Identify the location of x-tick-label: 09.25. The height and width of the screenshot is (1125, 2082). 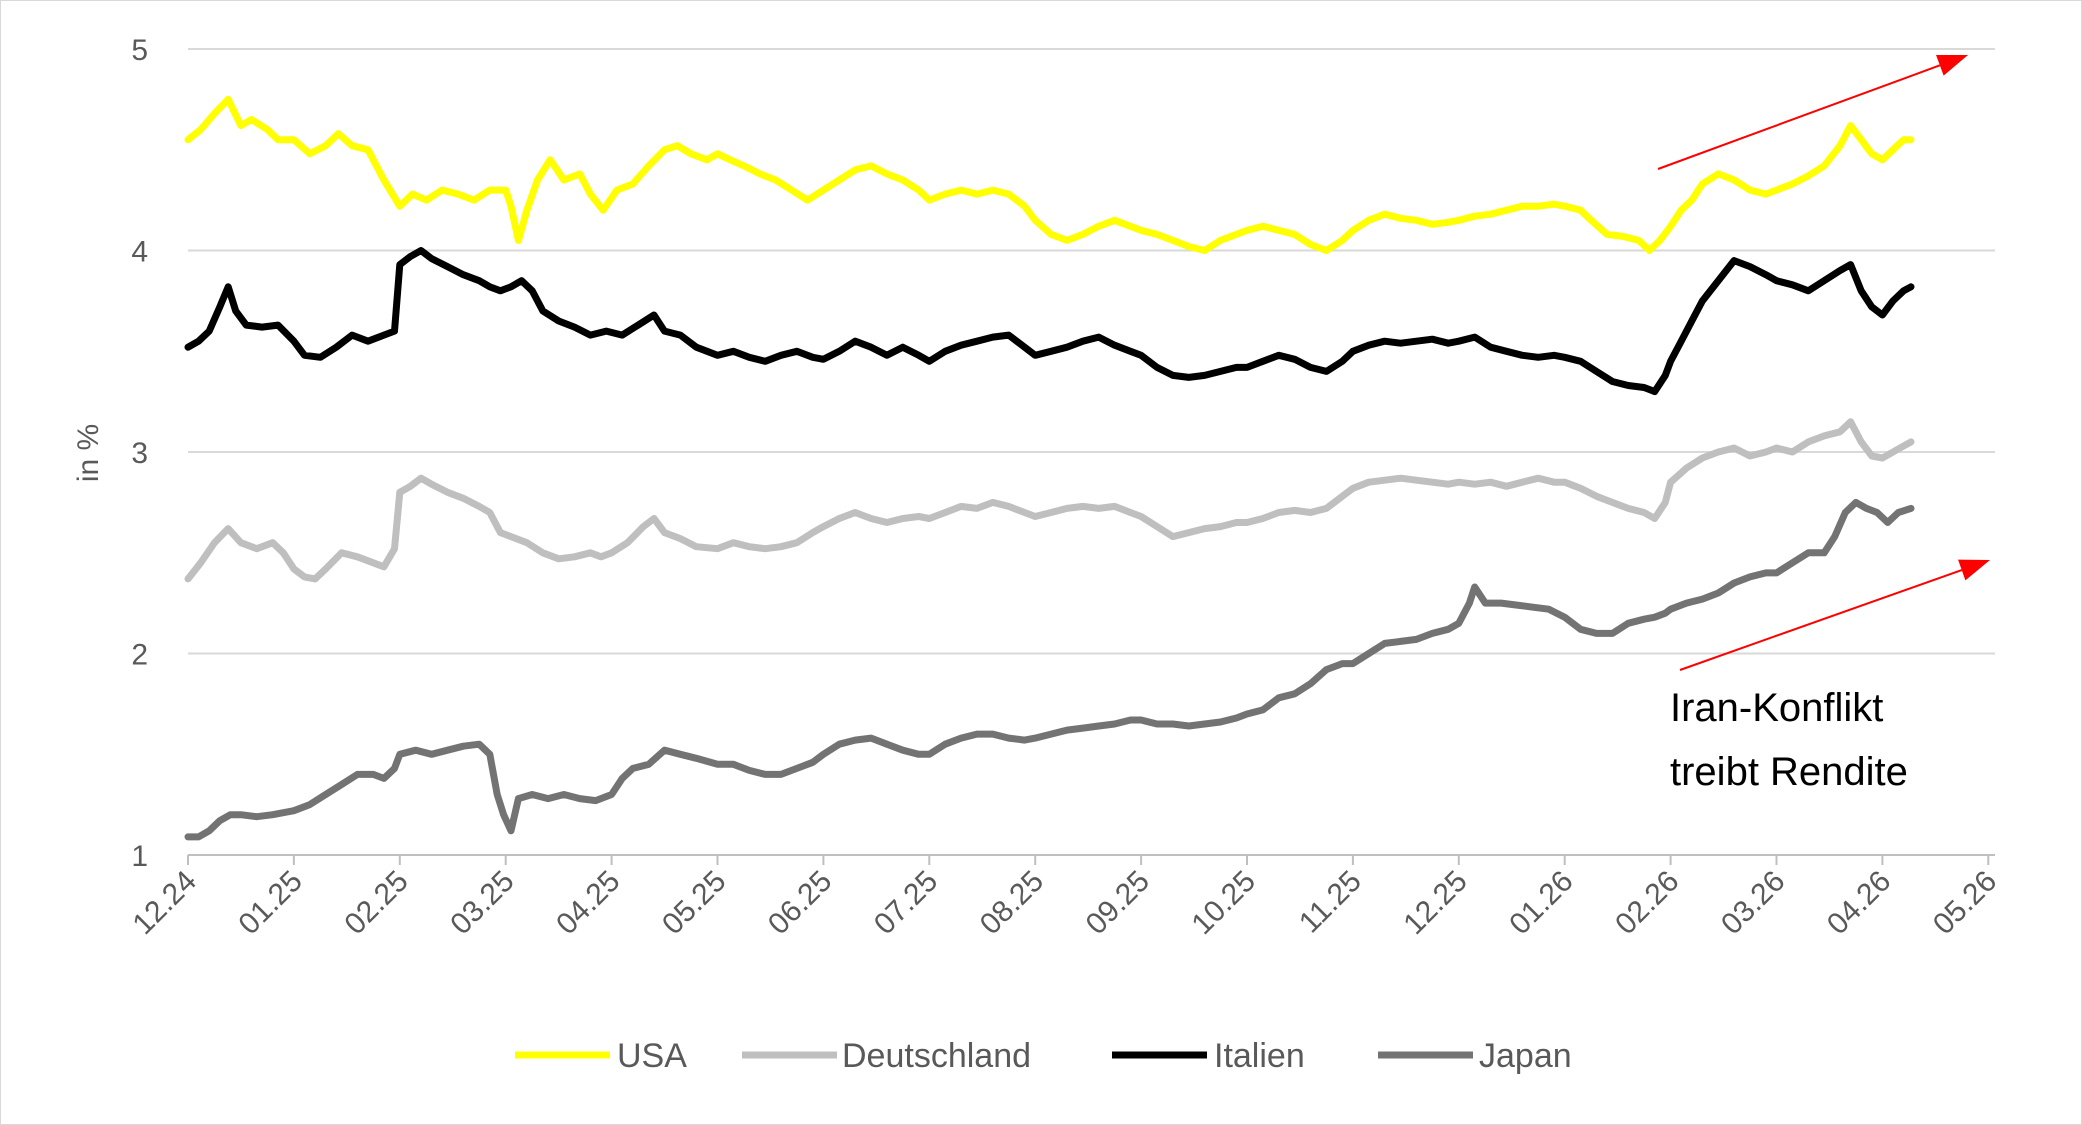
(1118, 903).